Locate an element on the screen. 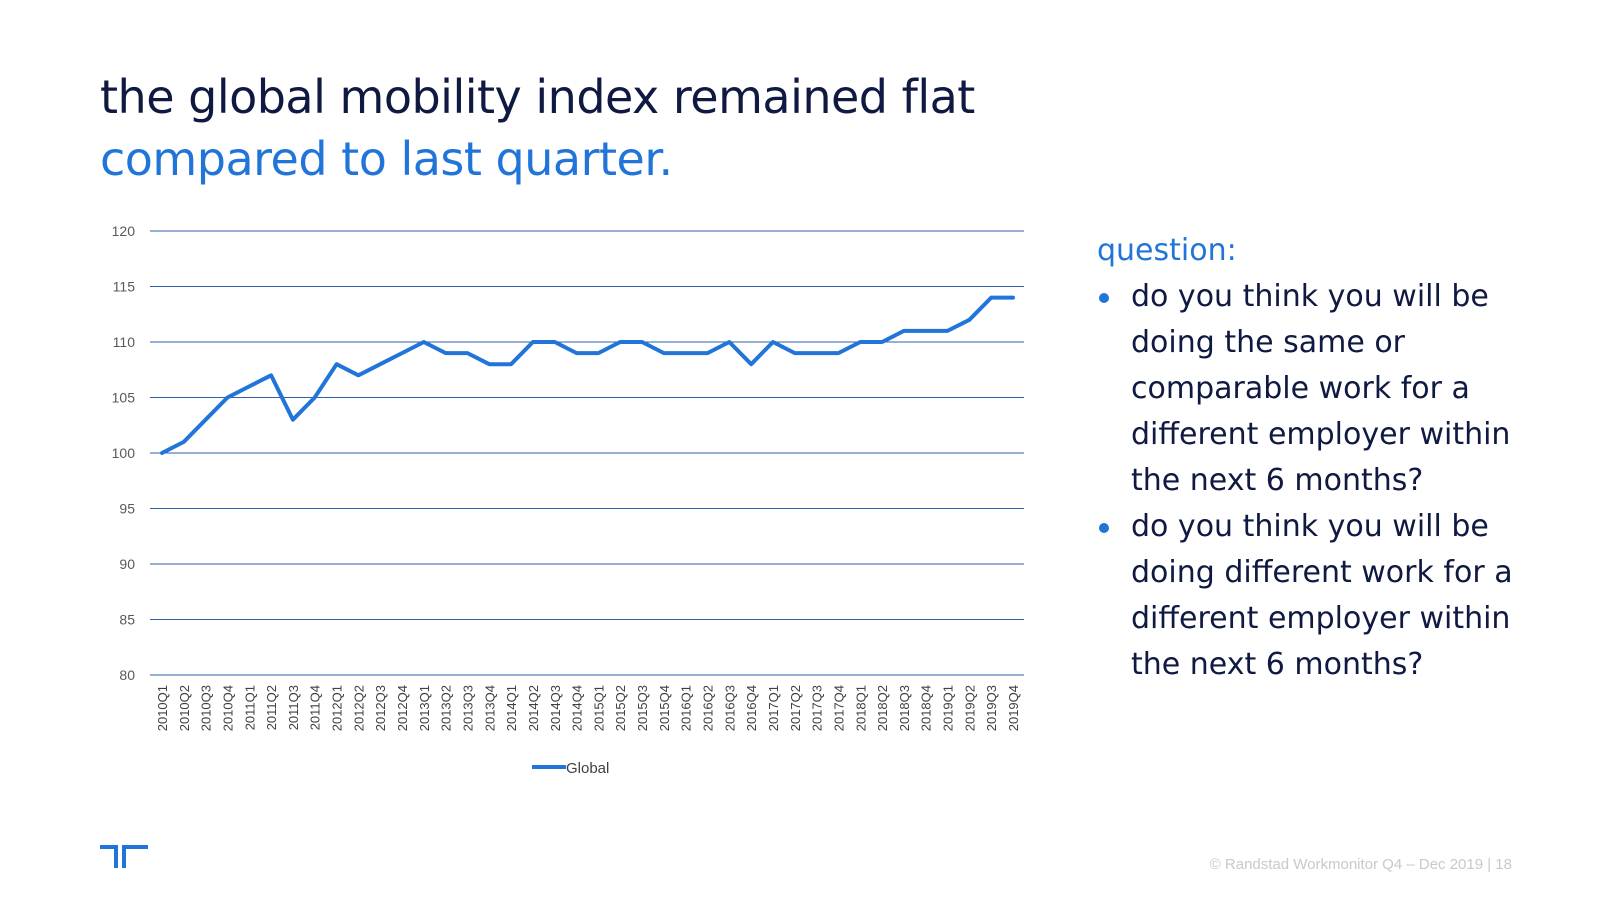 The image size is (1600, 900). x-tick-label: 2010Q1 is located at coordinates (162, 708).